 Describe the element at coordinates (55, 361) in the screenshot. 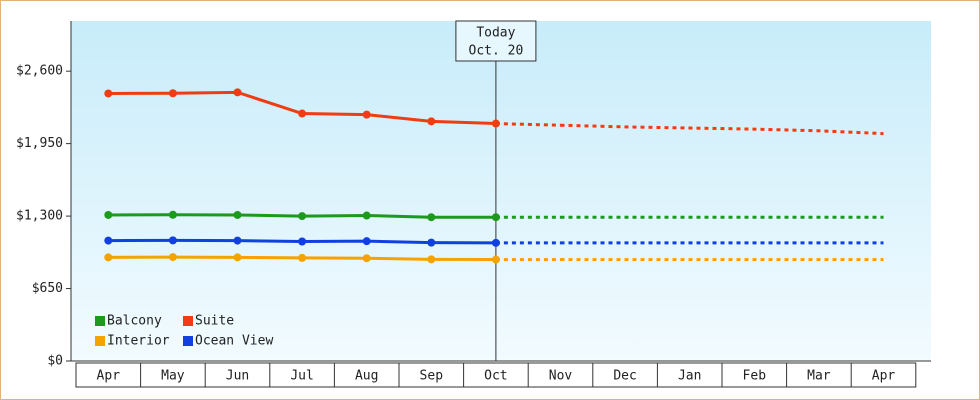

I see `y-tick-label: $0` at that location.